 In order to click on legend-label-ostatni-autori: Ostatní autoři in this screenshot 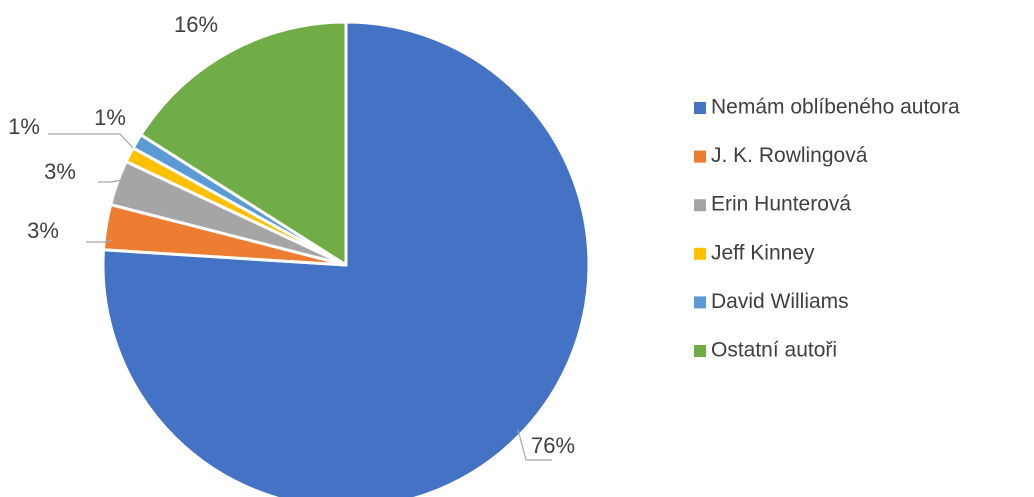, I will do `click(774, 350)`.